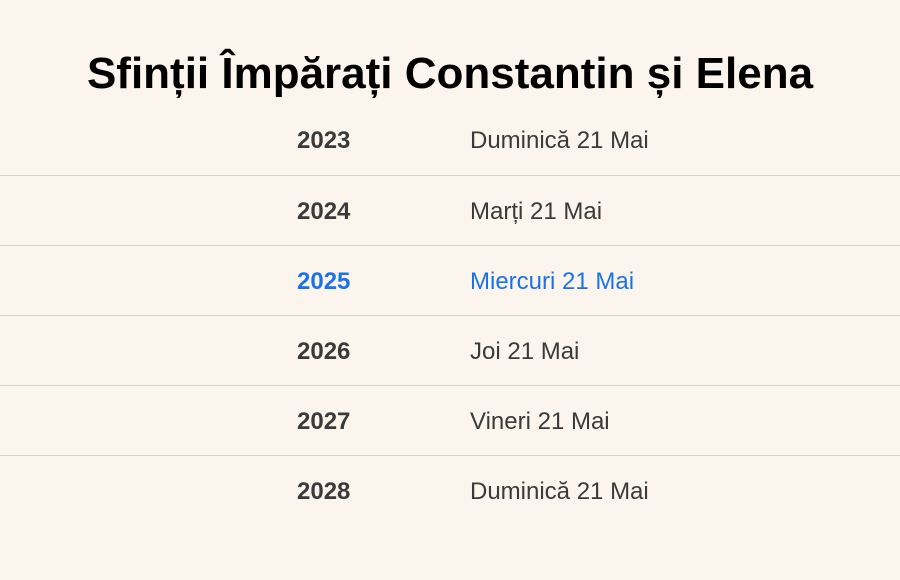 The width and height of the screenshot is (900, 580). What do you see at coordinates (324, 281) in the screenshot?
I see `row-year: 2025` at bounding box center [324, 281].